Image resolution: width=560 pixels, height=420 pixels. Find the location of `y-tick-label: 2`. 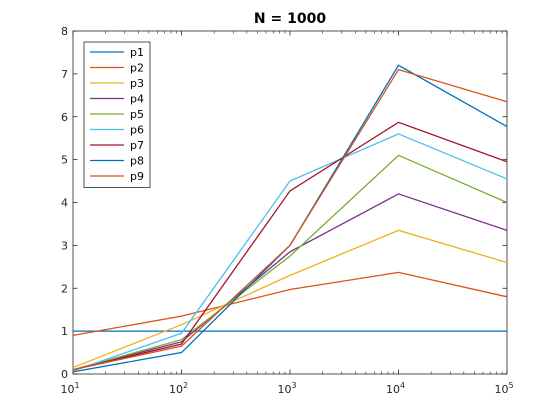

y-tick-label: 2 is located at coordinates (64, 288).